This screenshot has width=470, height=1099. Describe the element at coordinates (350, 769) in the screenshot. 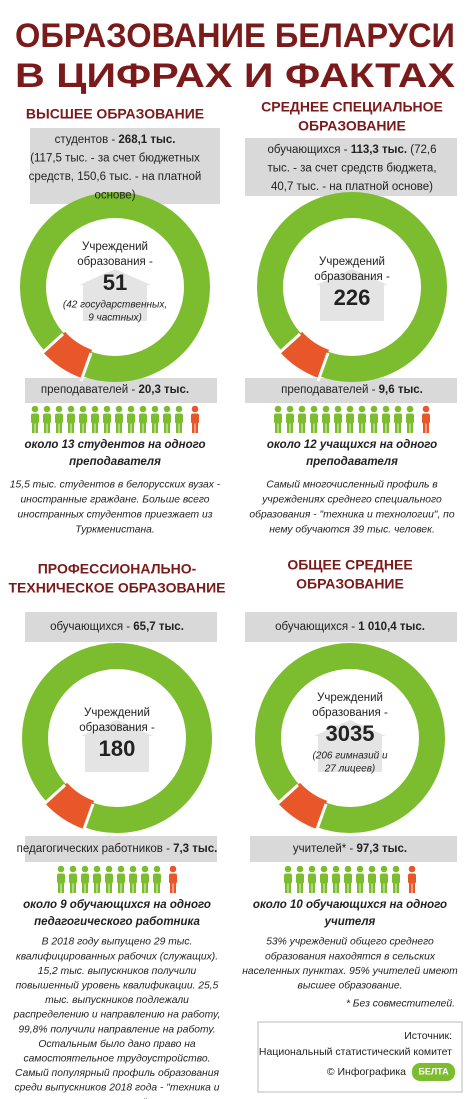

I see `center-note: 27 лицеев)` at that location.